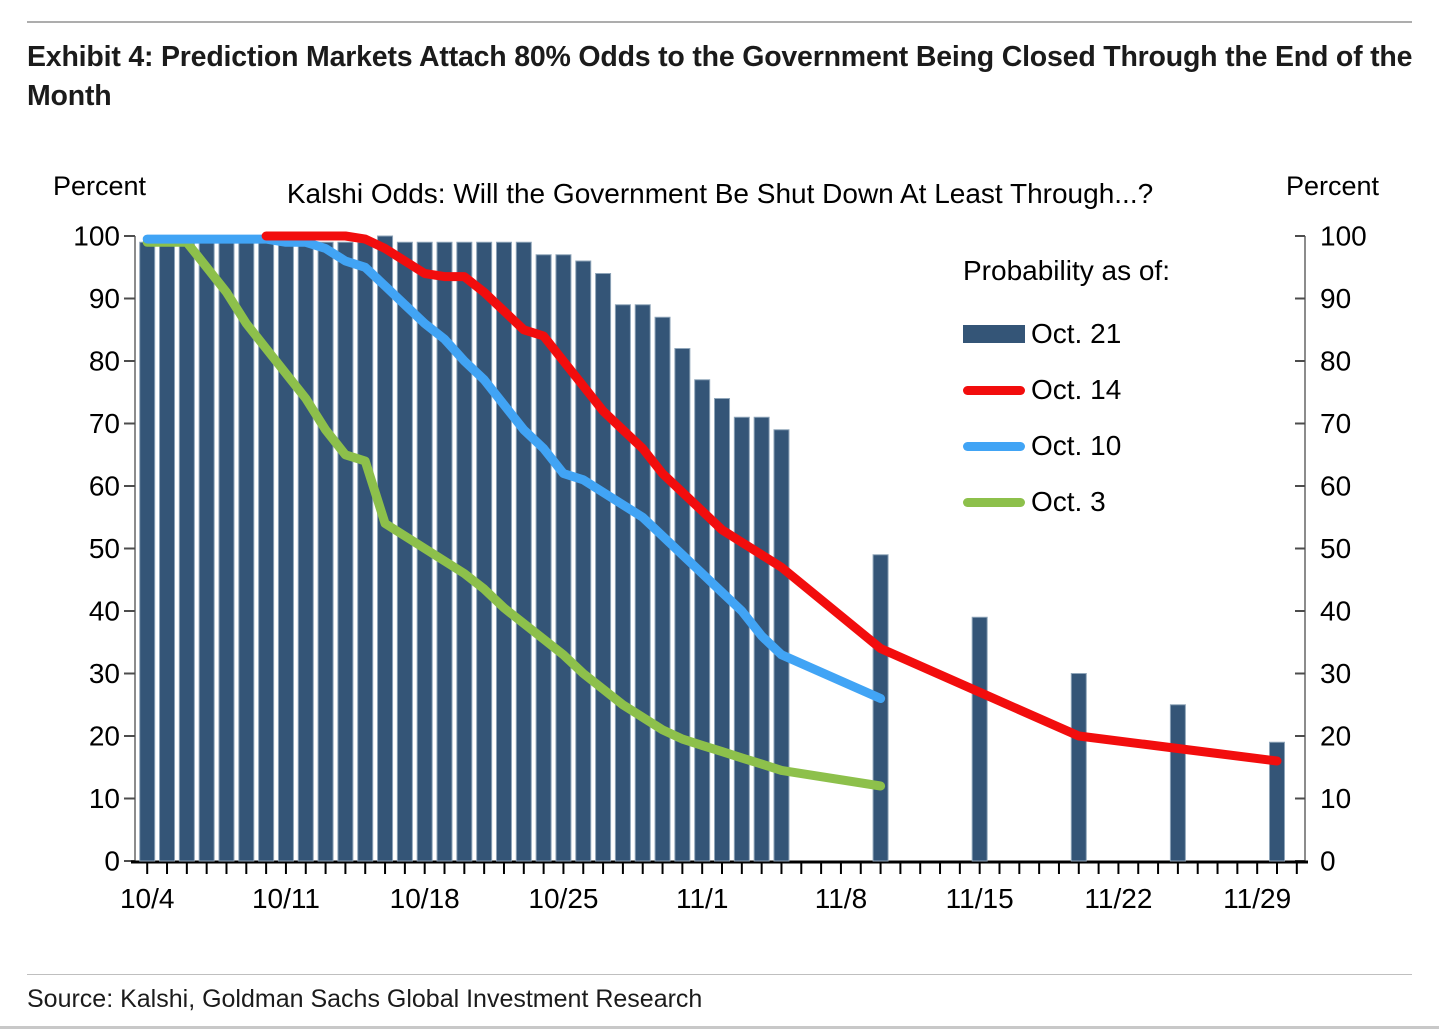 This screenshot has width=1439, height=1029. Describe the element at coordinates (286, 898) in the screenshot. I see `svg-text: 10/11` at that location.